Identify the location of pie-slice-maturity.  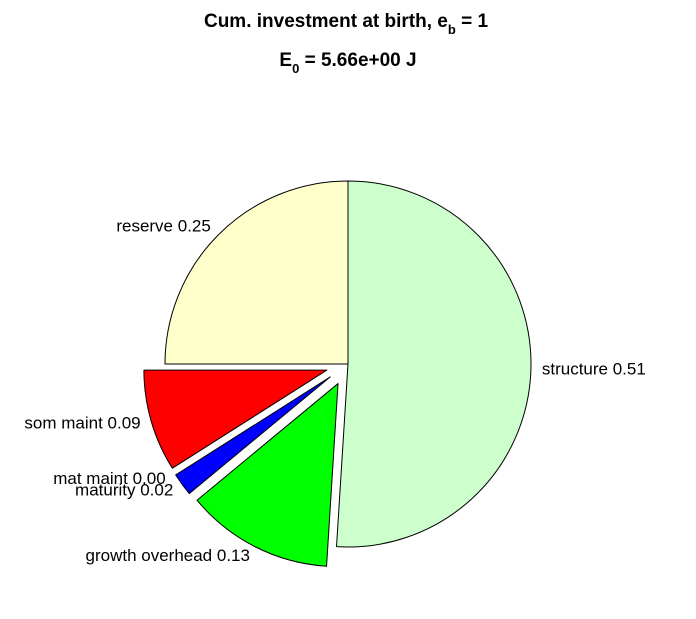
(253, 435).